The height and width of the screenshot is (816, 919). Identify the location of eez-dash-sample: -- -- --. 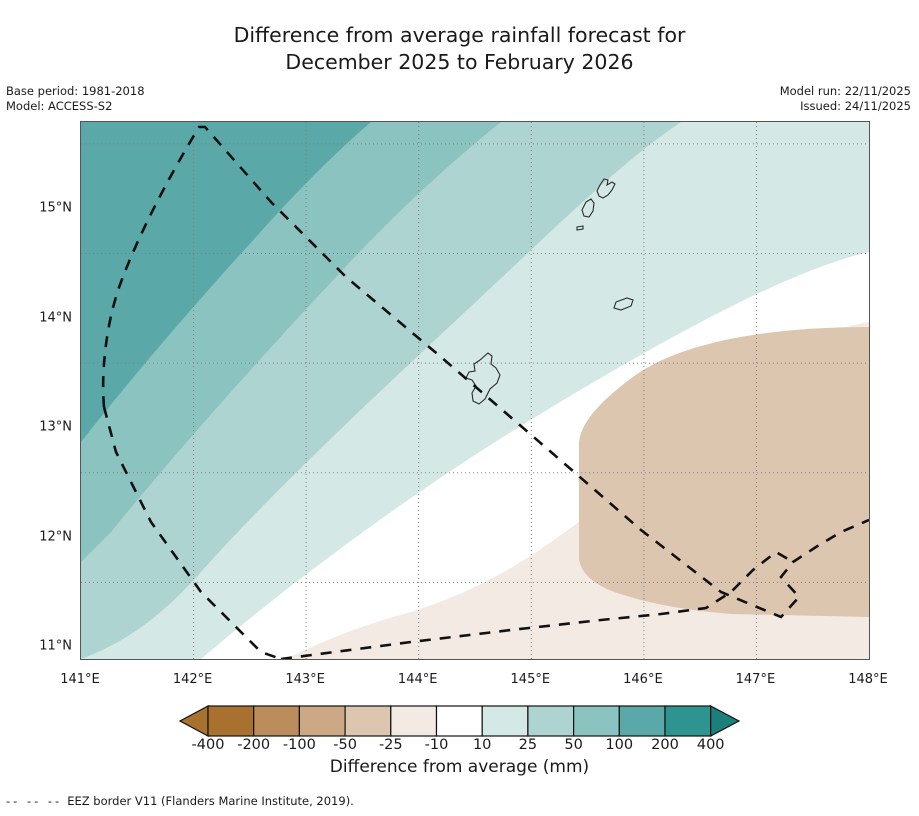
(34, 801).